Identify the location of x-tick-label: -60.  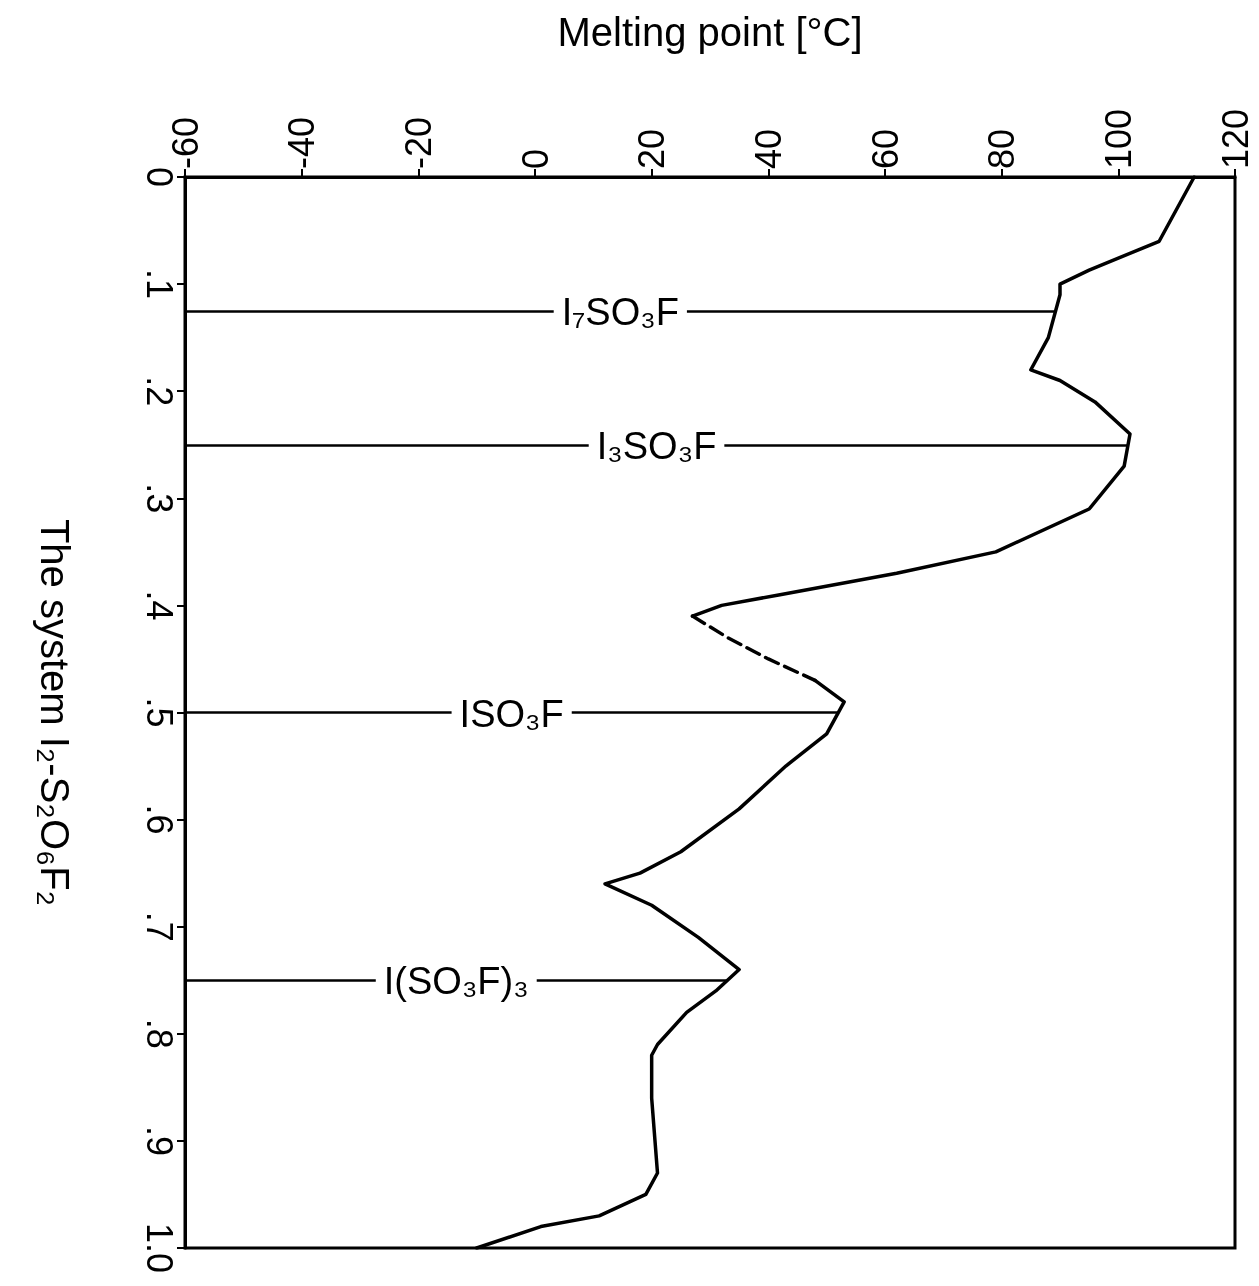
(185, 142).